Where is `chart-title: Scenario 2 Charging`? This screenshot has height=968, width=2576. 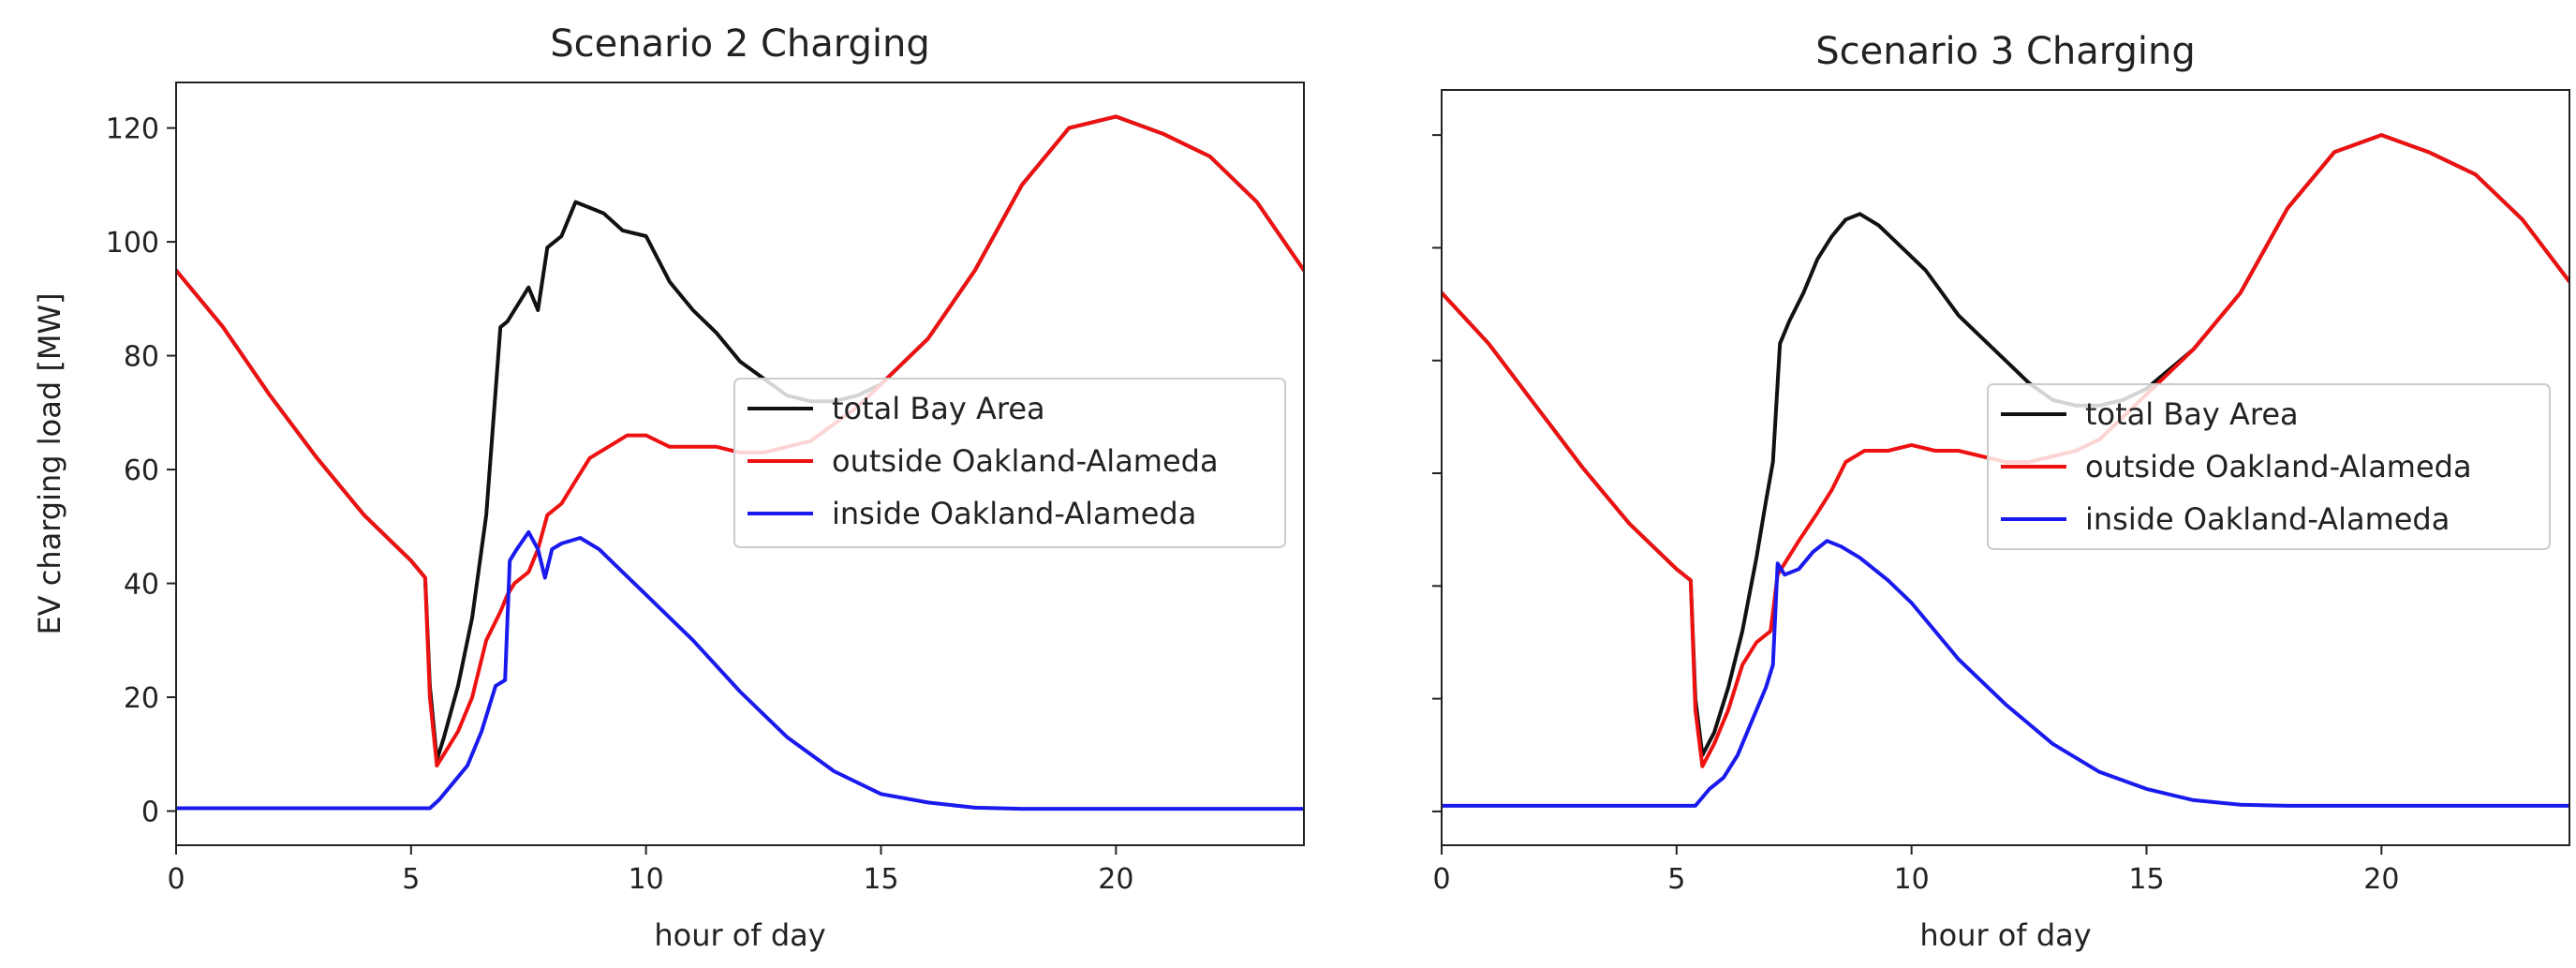 chart-title: Scenario 2 Charging is located at coordinates (740, 44).